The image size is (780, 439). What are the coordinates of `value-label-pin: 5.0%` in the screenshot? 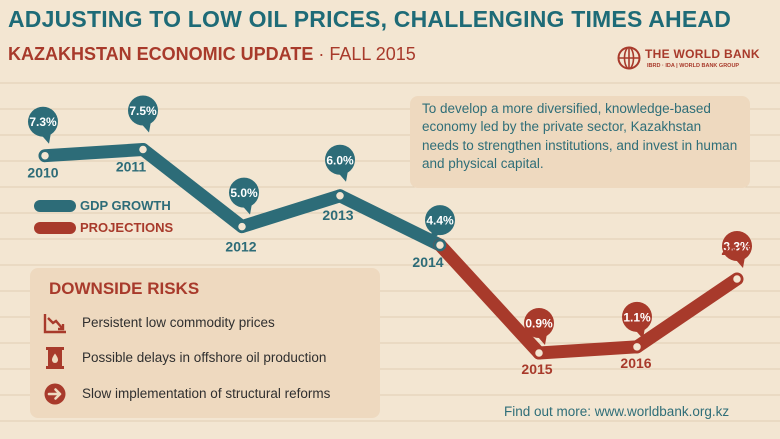 It's located at (244, 196).